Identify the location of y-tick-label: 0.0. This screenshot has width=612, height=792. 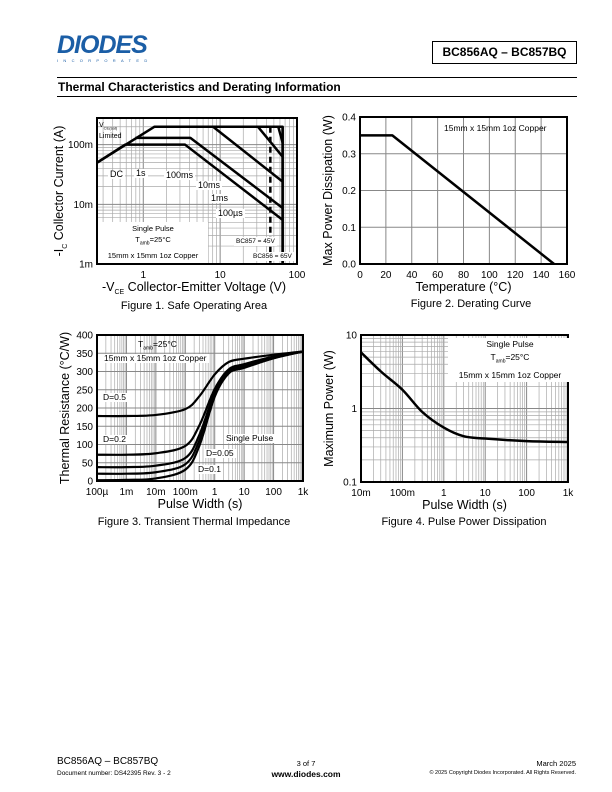
(349, 265).